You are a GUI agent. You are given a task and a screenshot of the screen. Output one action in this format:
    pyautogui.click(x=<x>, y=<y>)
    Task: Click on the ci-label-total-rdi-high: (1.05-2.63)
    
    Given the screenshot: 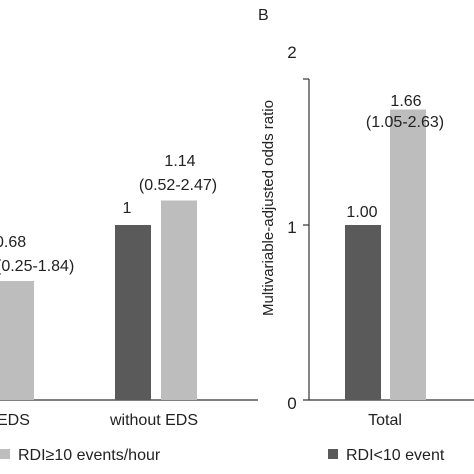 What is the action you would take?
    pyautogui.click(x=405, y=122)
    